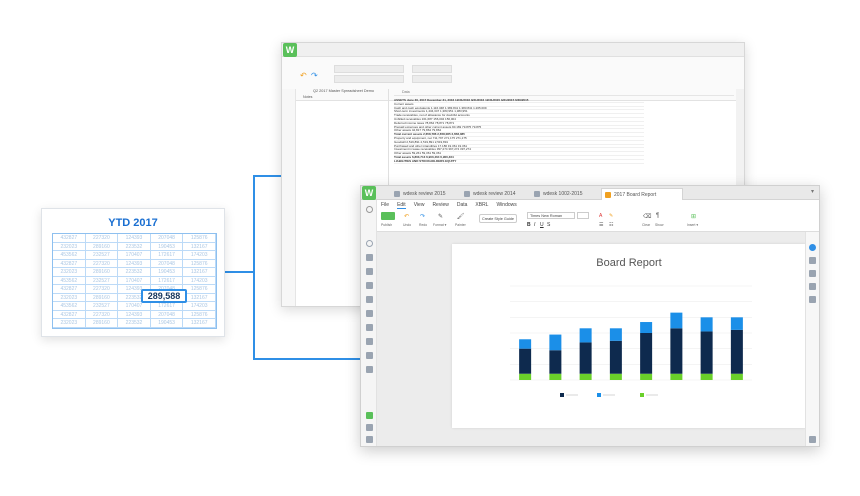 This screenshot has width=860, height=496. I want to click on menu-data: Data, so click(462, 205).